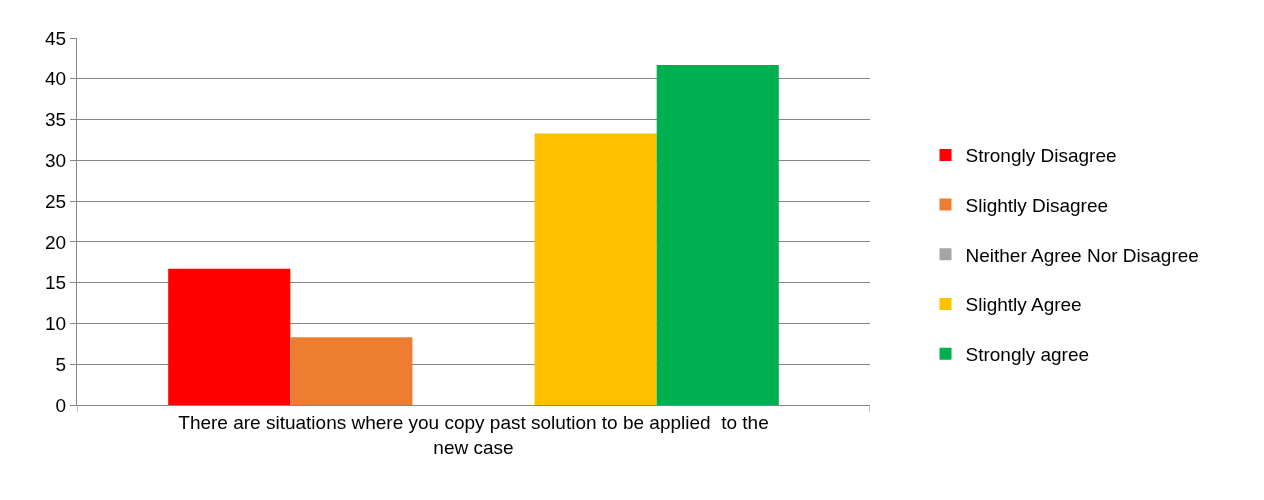 Image resolution: width=1264 pixels, height=500 pixels. I want to click on x-tick-label: There are situations where you copy past solution to be applied to the new case, so click(473, 434).